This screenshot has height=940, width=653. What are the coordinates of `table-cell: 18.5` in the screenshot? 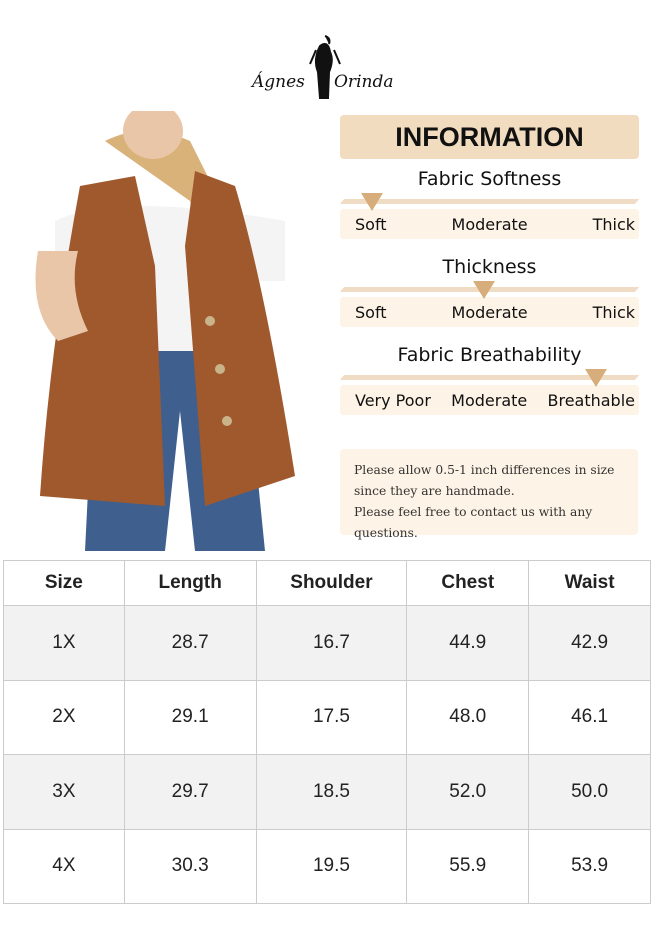 It's located at (331, 792).